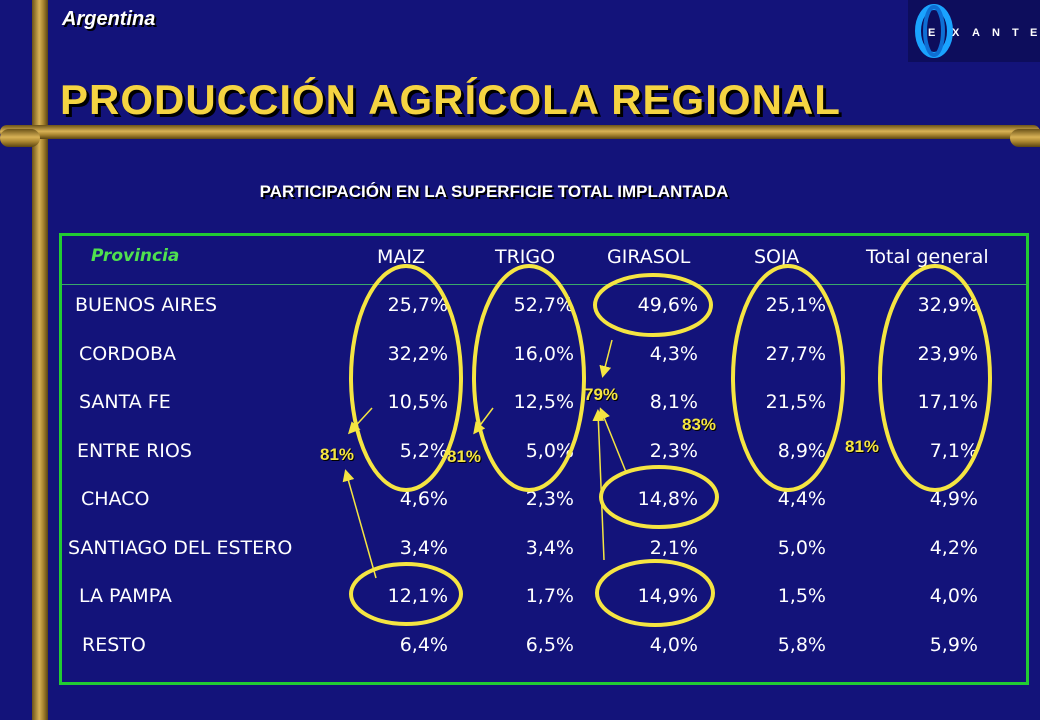 This screenshot has width=1040, height=720. What do you see at coordinates (801, 450) in the screenshot?
I see `cell-soja: 8,9%` at bounding box center [801, 450].